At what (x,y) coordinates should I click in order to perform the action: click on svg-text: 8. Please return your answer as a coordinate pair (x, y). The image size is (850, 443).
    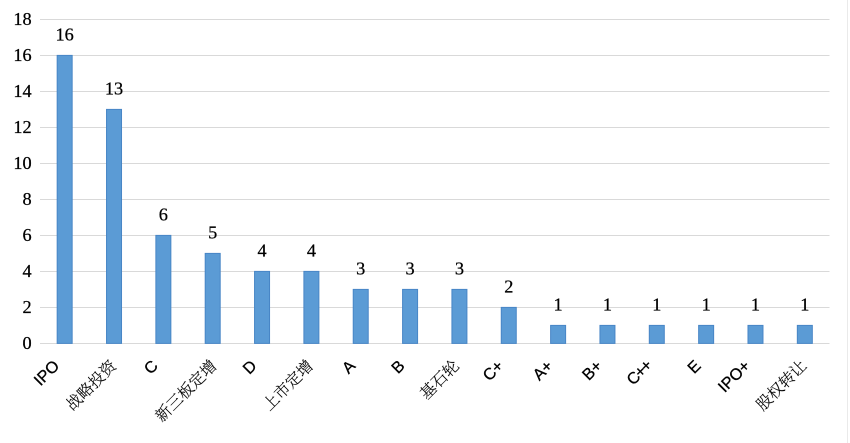
    Looking at the image, I should click on (27, 199).